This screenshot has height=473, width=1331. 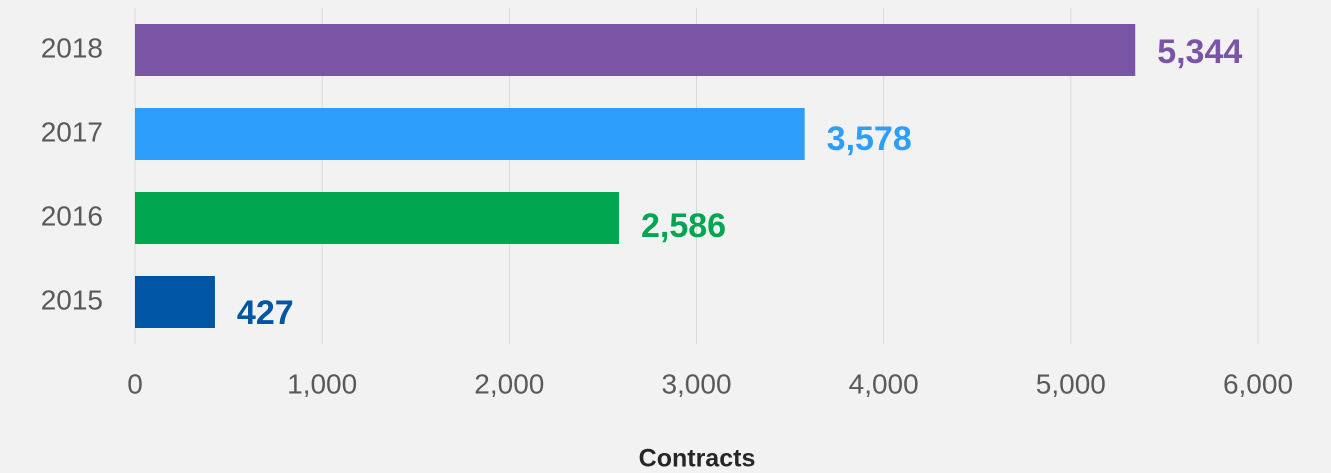 I want to click on value-label: 427, so click(x=265, y=313).